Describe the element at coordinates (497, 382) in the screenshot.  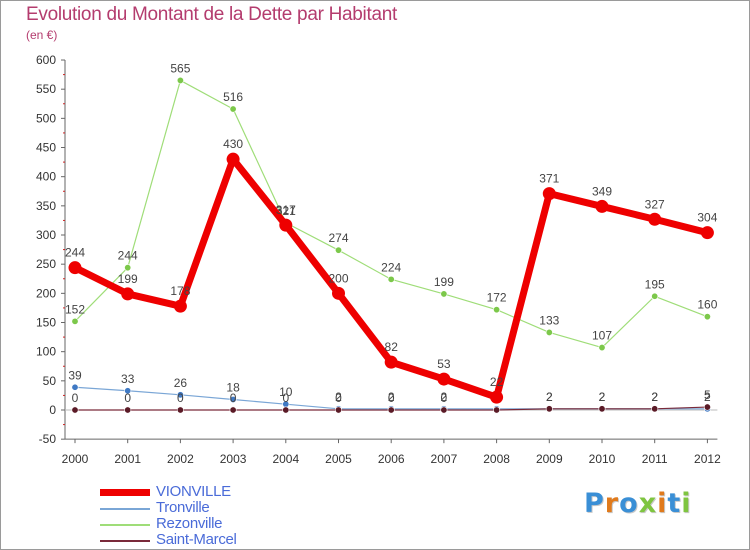
I see `data-label-vionville: 22` at that location.